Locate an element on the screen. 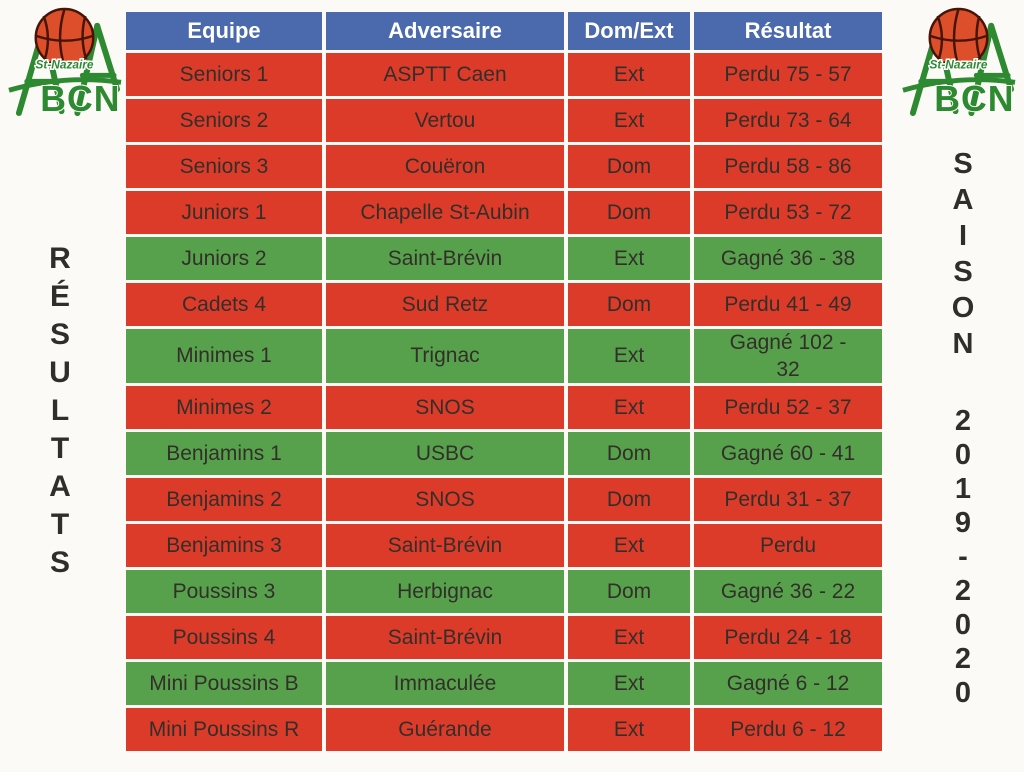 This screenshot has height=772, width=1024. team-name: Benjamins 1 is located at coordinates (224, 453).